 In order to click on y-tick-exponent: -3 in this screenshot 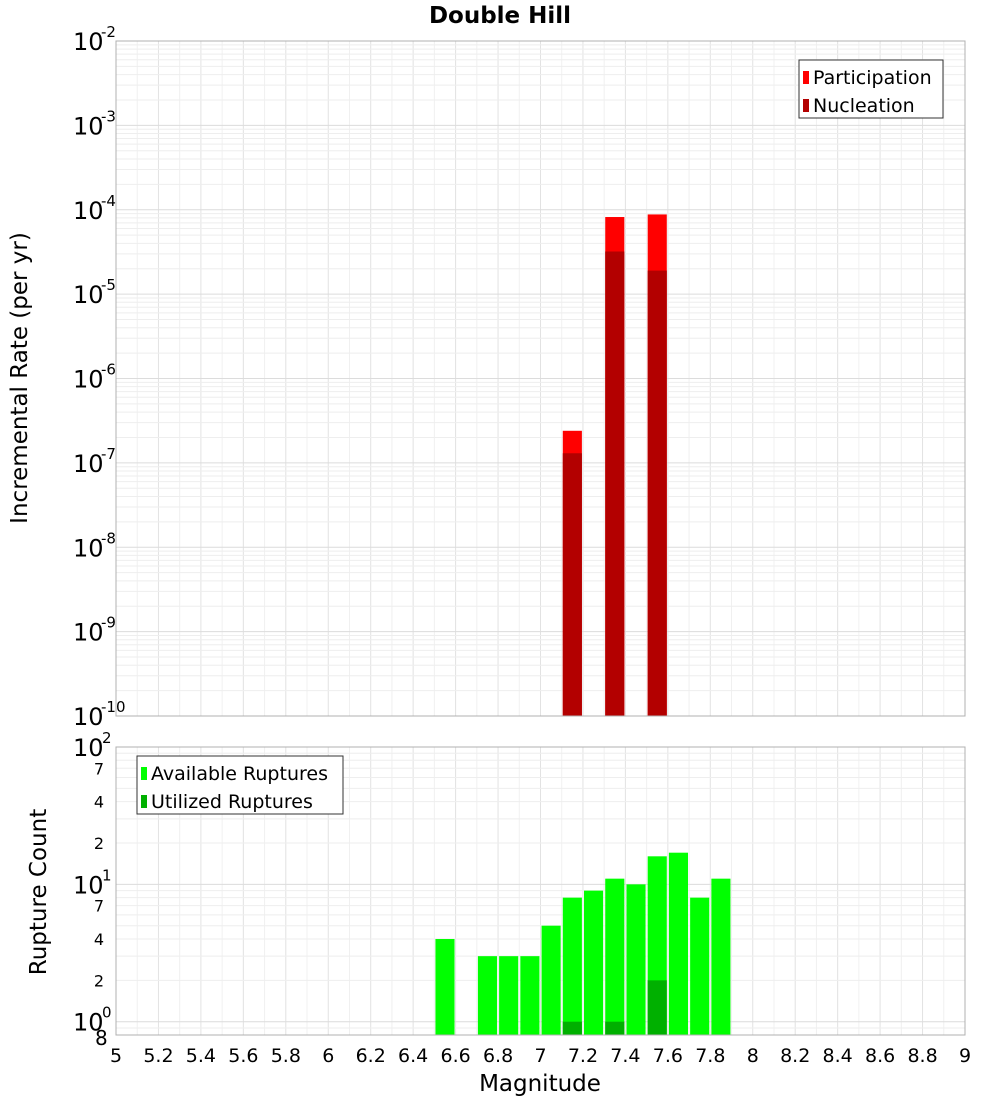, I will do `click(108, 116)`.